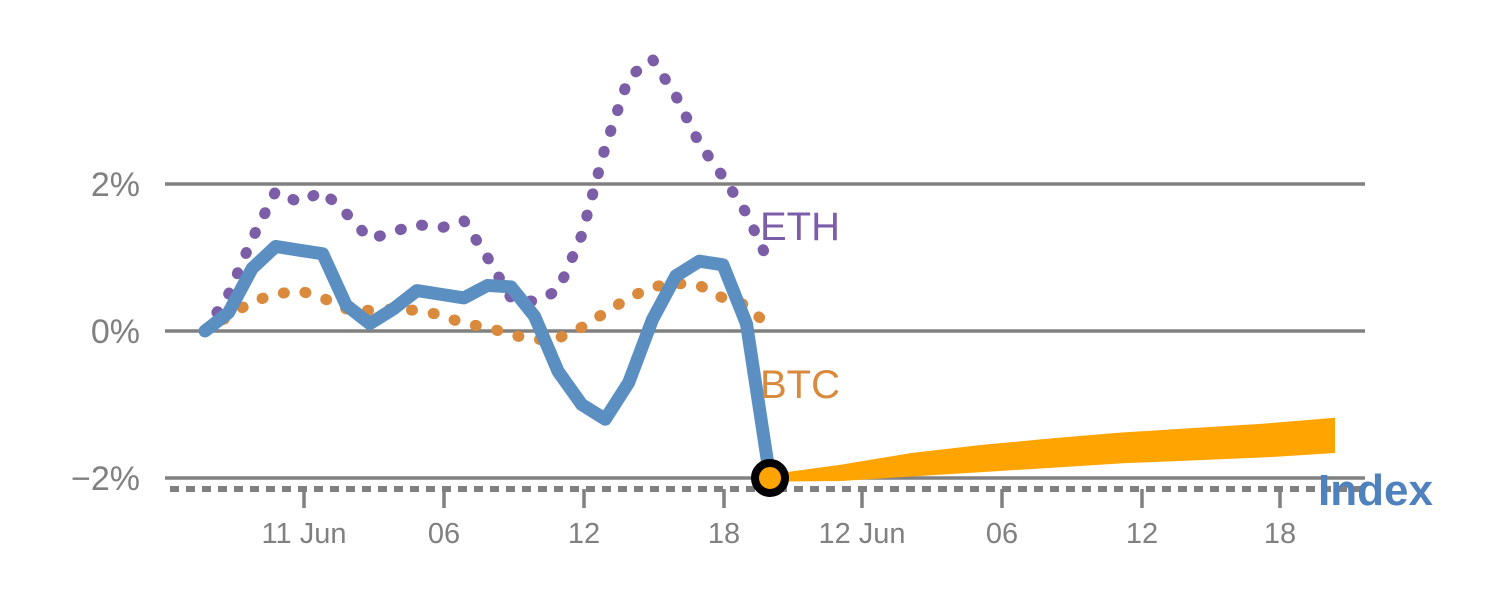 The image size is (1500, 600). I want to click on xtick-label-6: 12, so click(1142, 534).